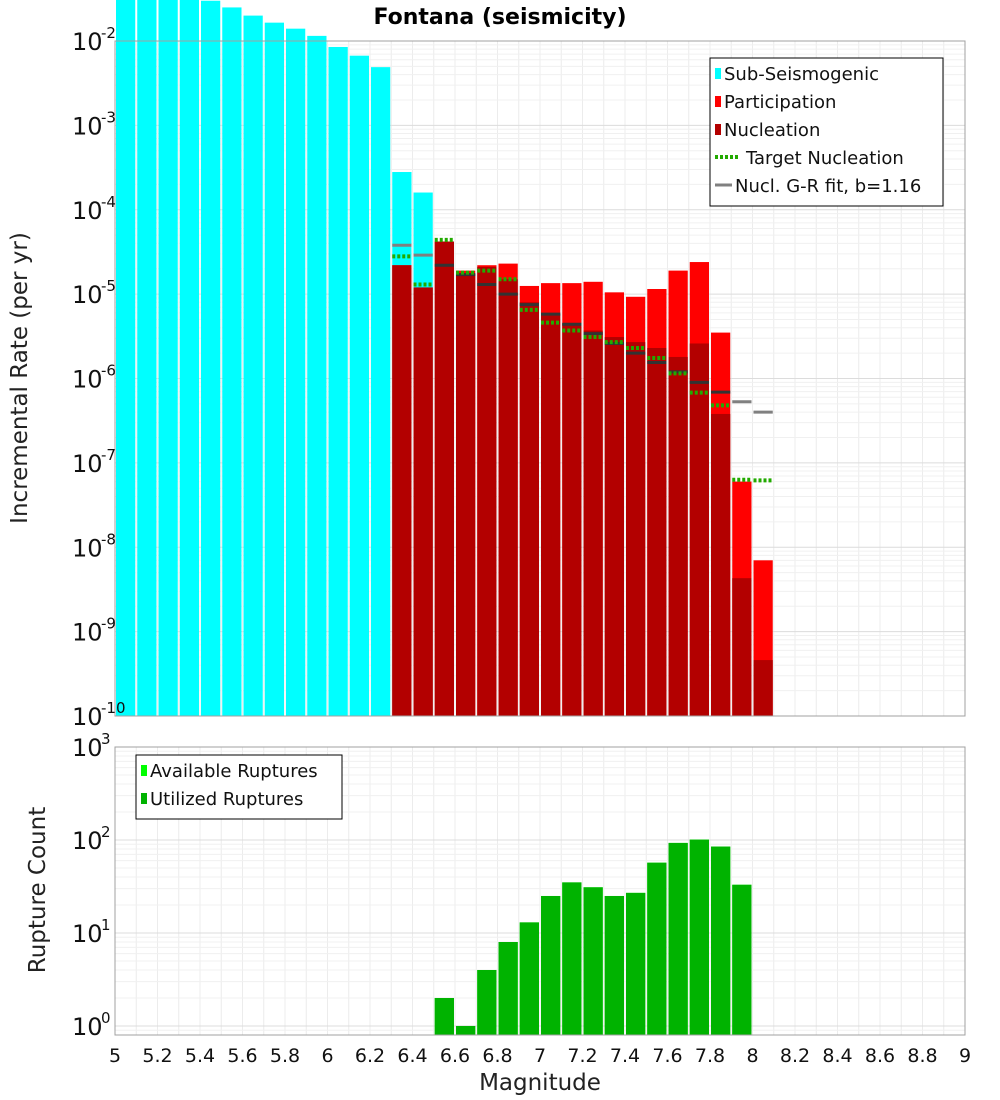 This screenshot has width=1000, height=1100. I want to click on chart-title: Fontana (seismicity), so click(499, 17).